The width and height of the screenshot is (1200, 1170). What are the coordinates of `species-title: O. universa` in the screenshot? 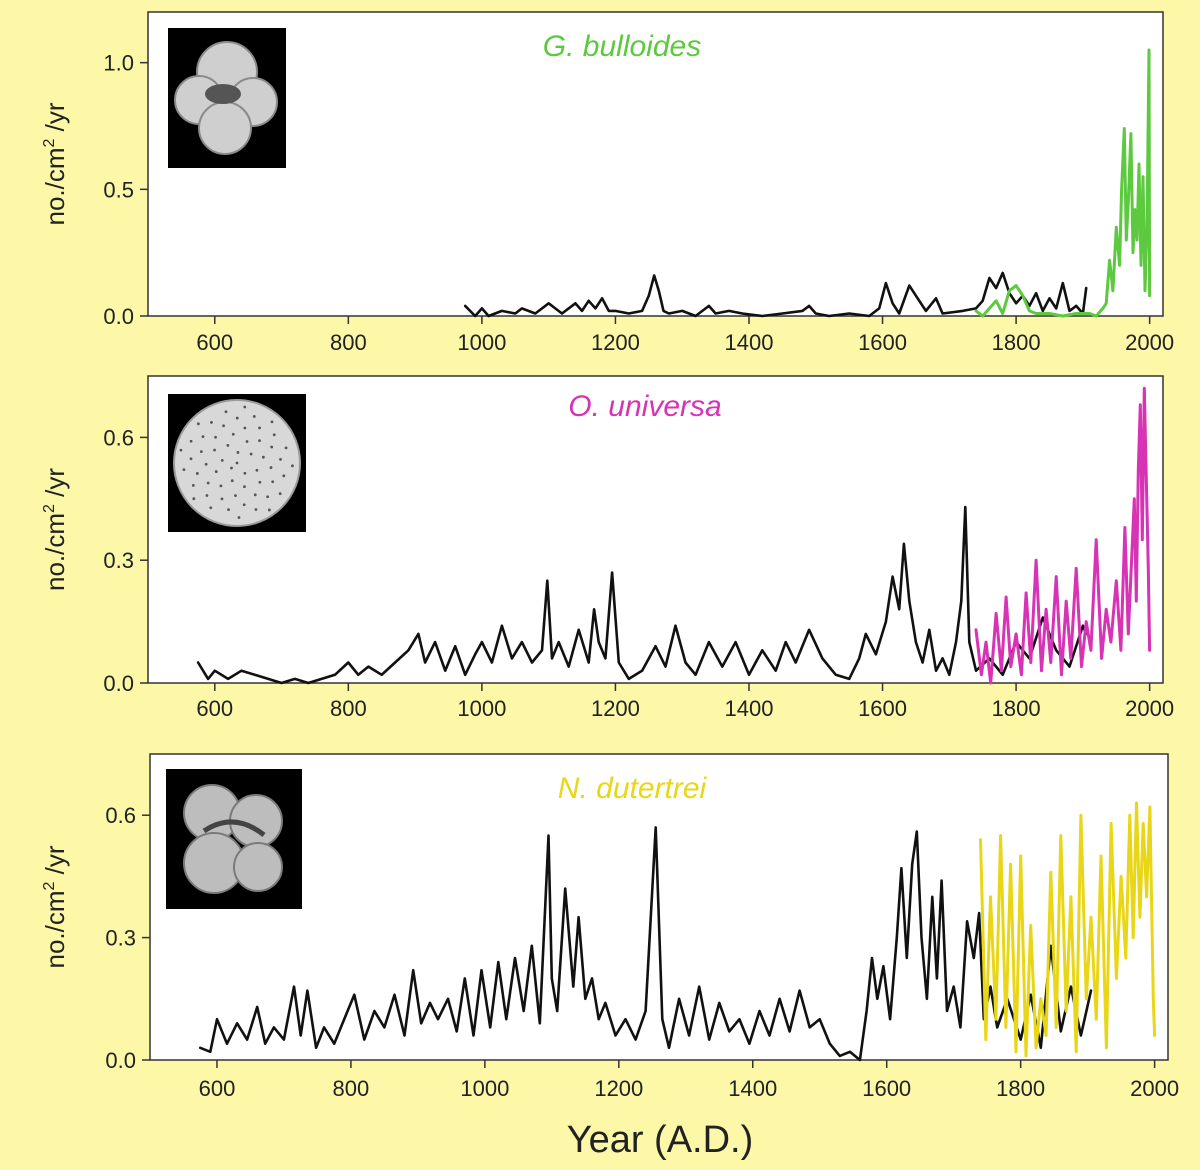 It's located at (644, 406).